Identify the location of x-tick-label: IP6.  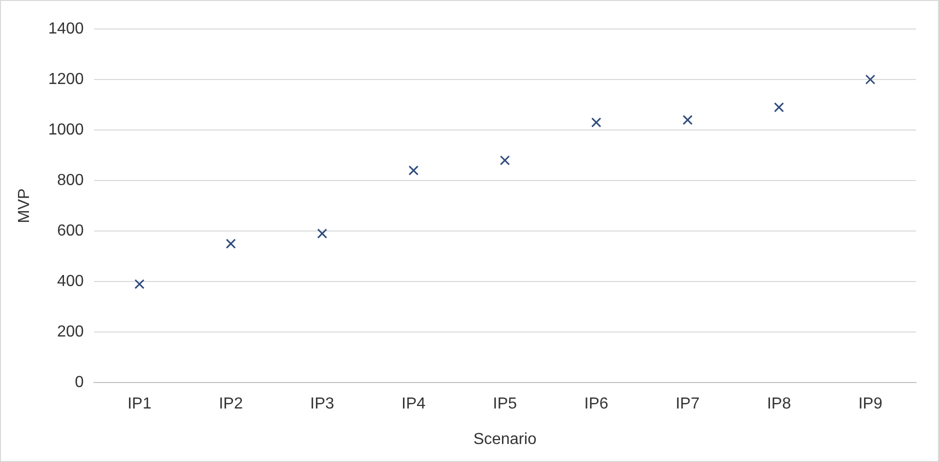
(596, 404).